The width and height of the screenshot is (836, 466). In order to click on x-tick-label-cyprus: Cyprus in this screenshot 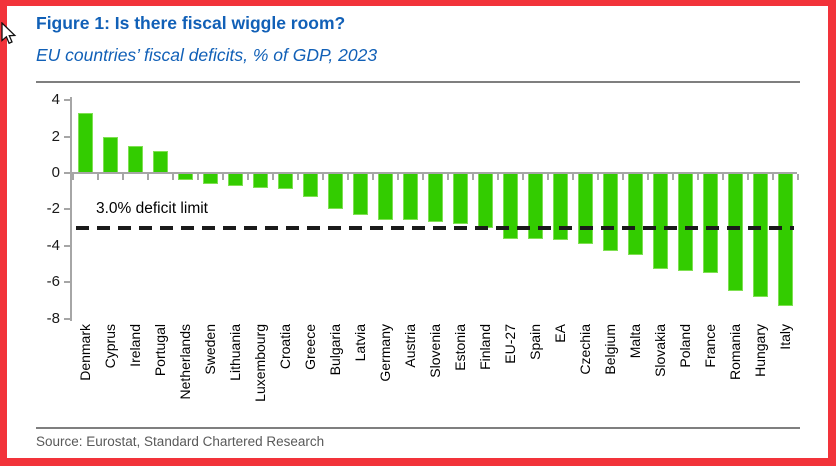, I will do `click(110, 346)`.